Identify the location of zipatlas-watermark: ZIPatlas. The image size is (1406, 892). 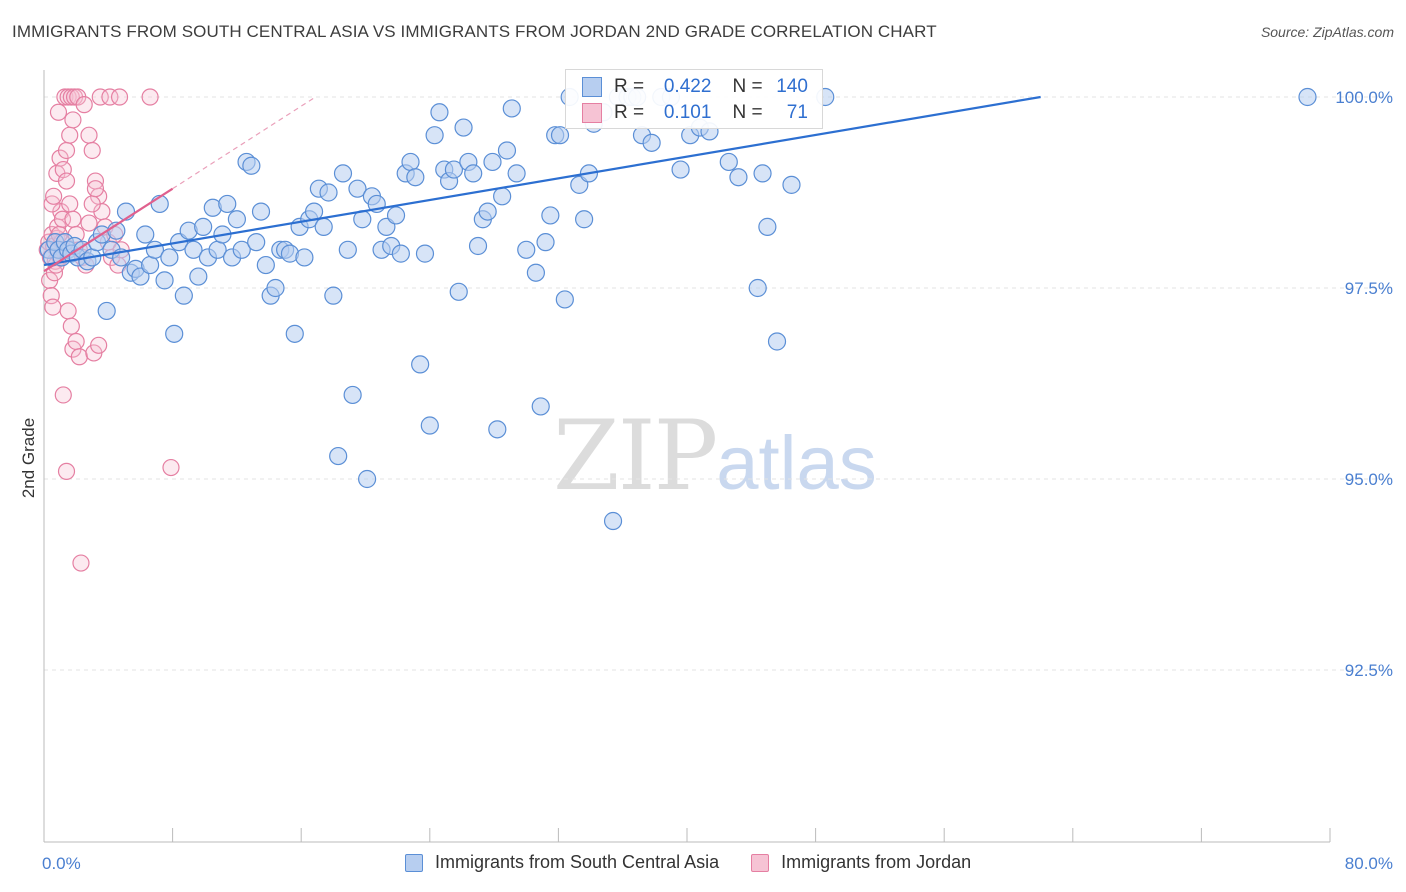
(715, 456).